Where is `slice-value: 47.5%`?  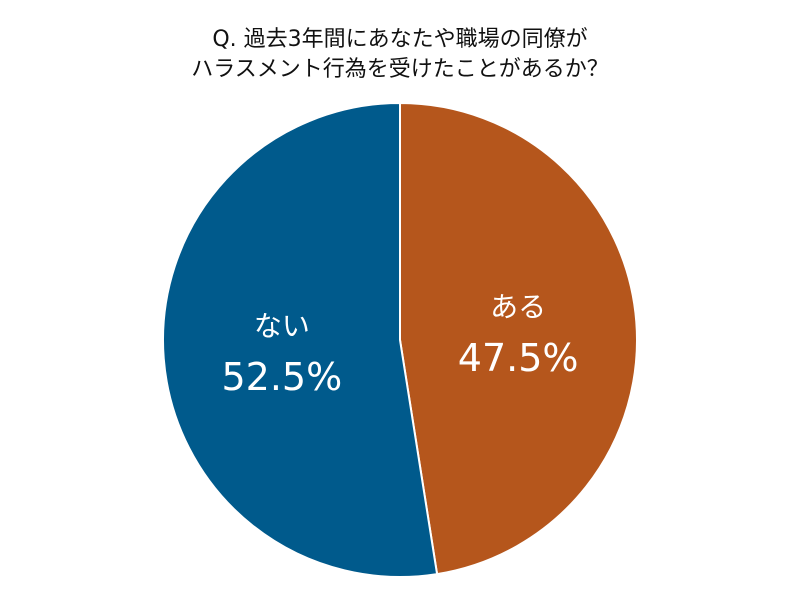 slice-value: 47.5% is located at coordinates (518, 358).